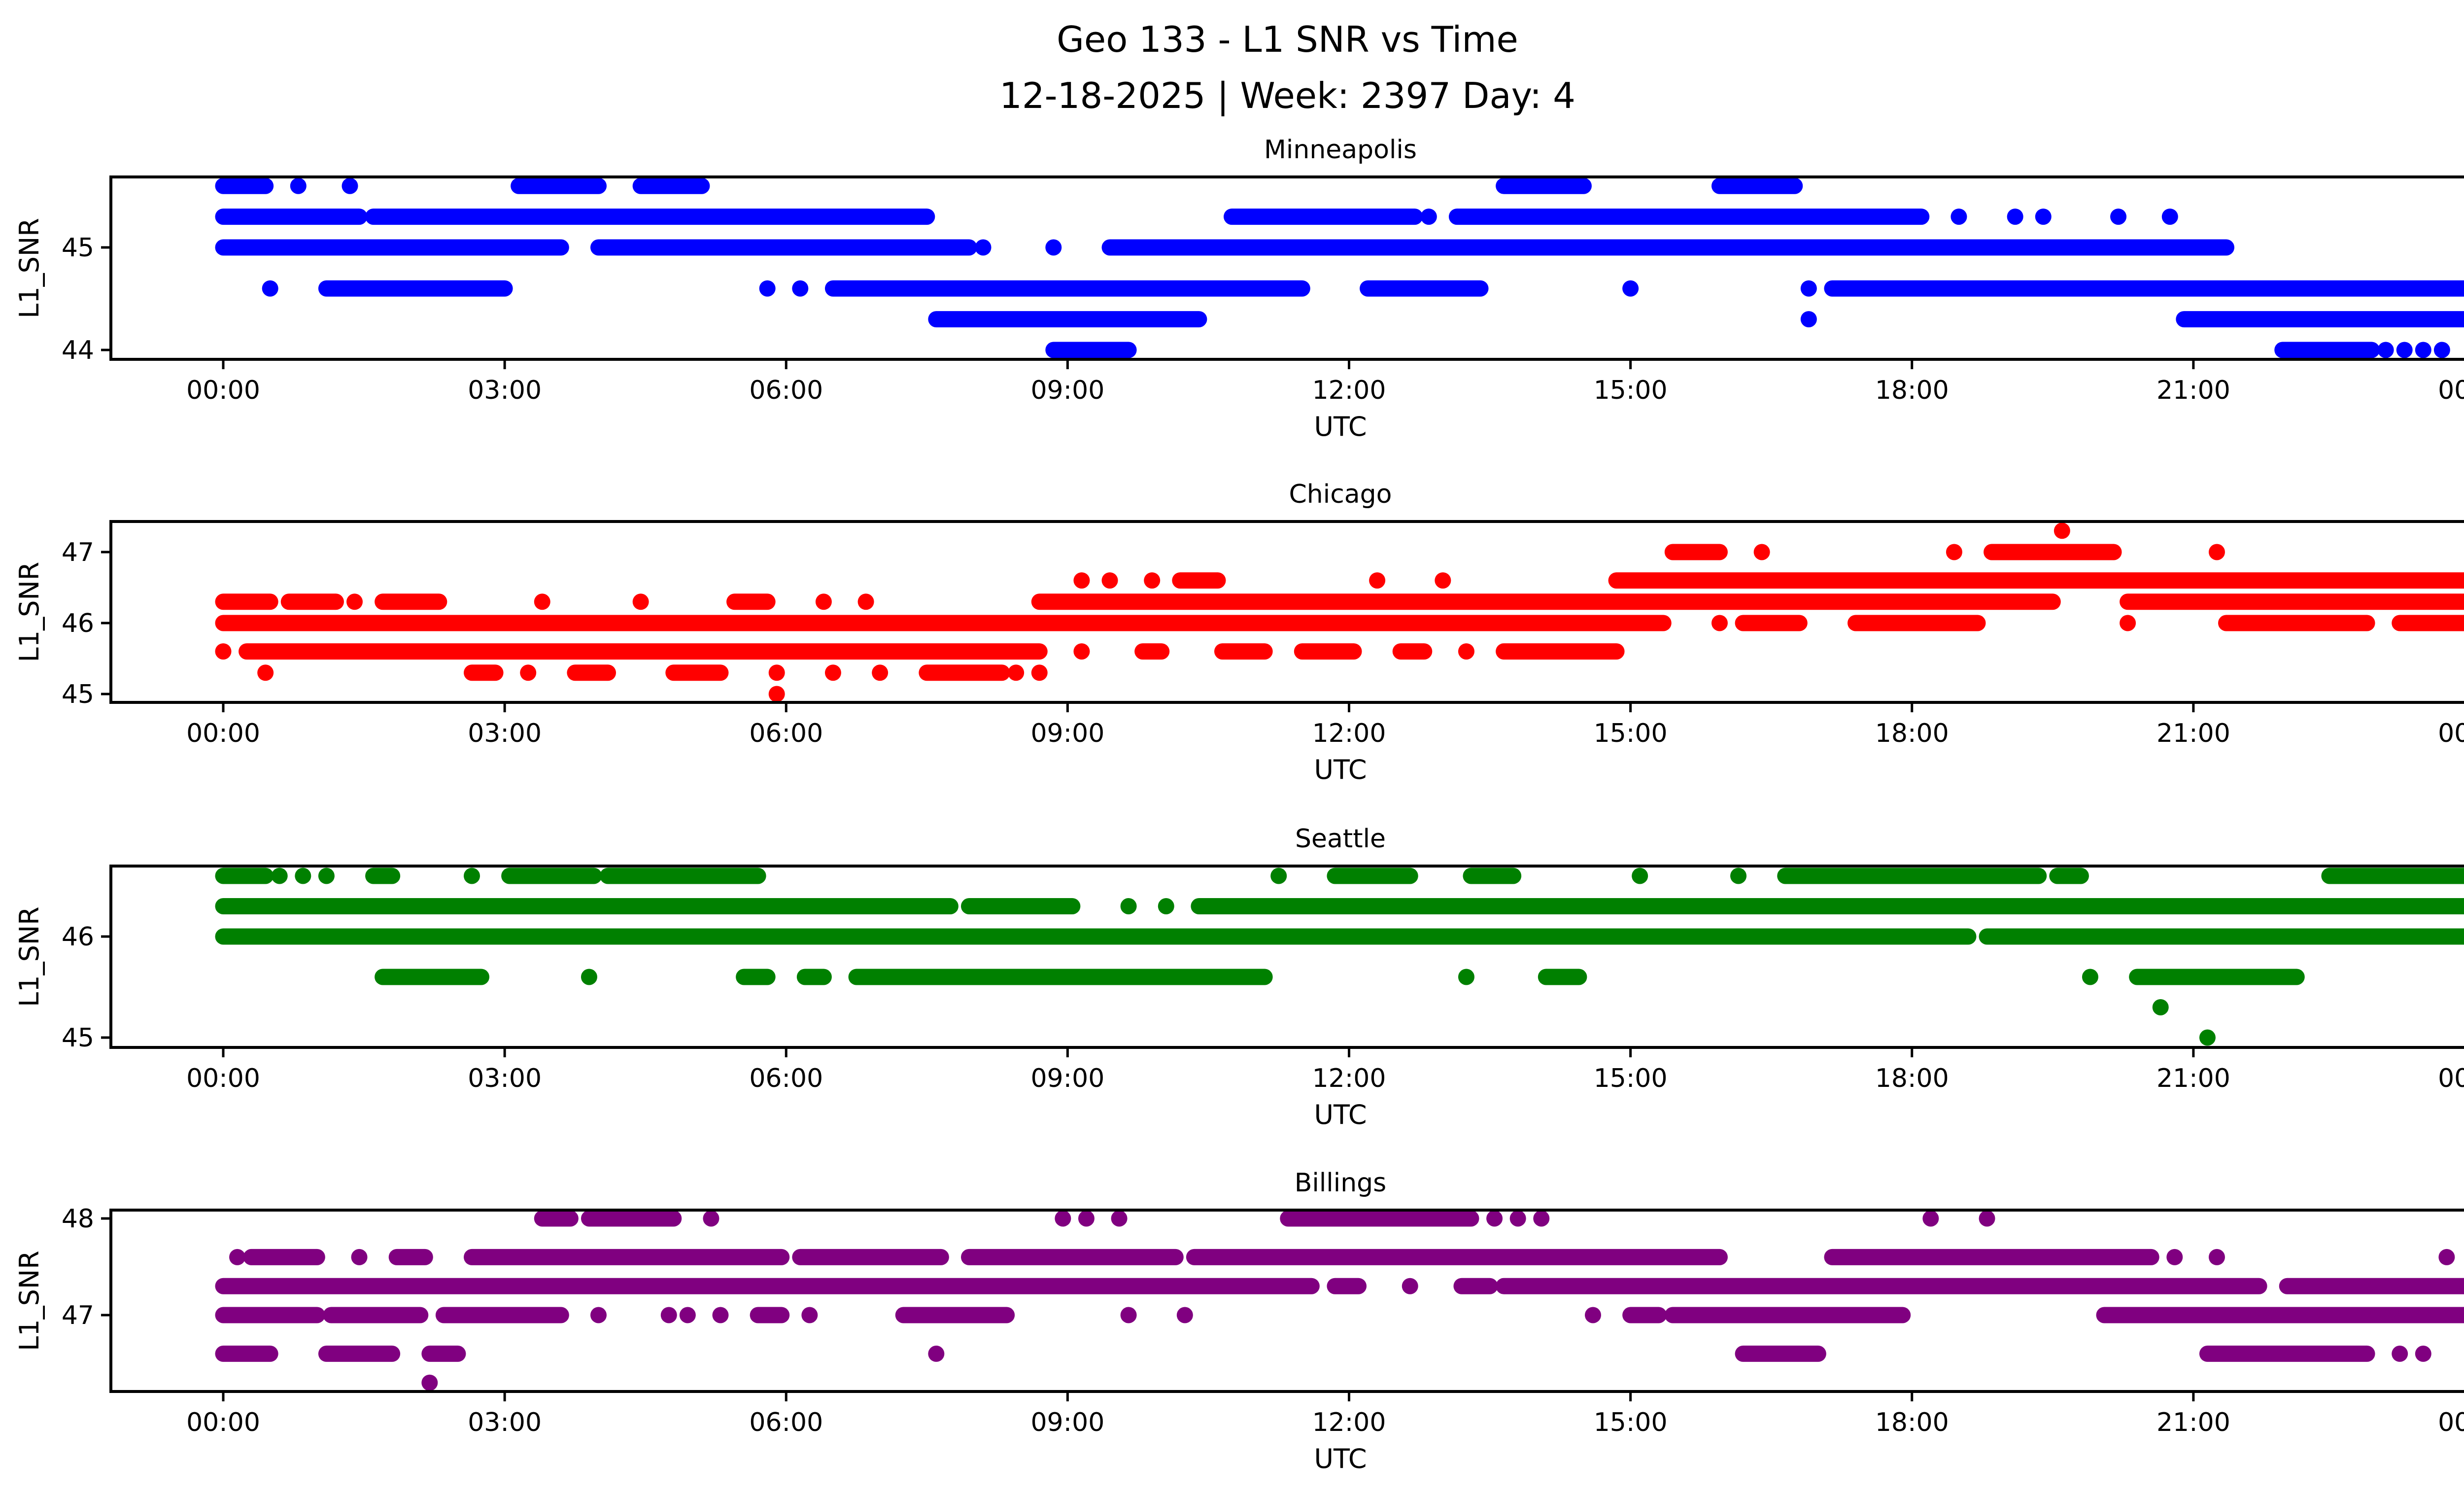  Describe the element at coordinates (78, 1219) in the screenshot. I see `y-tick-label: 48` at that location.